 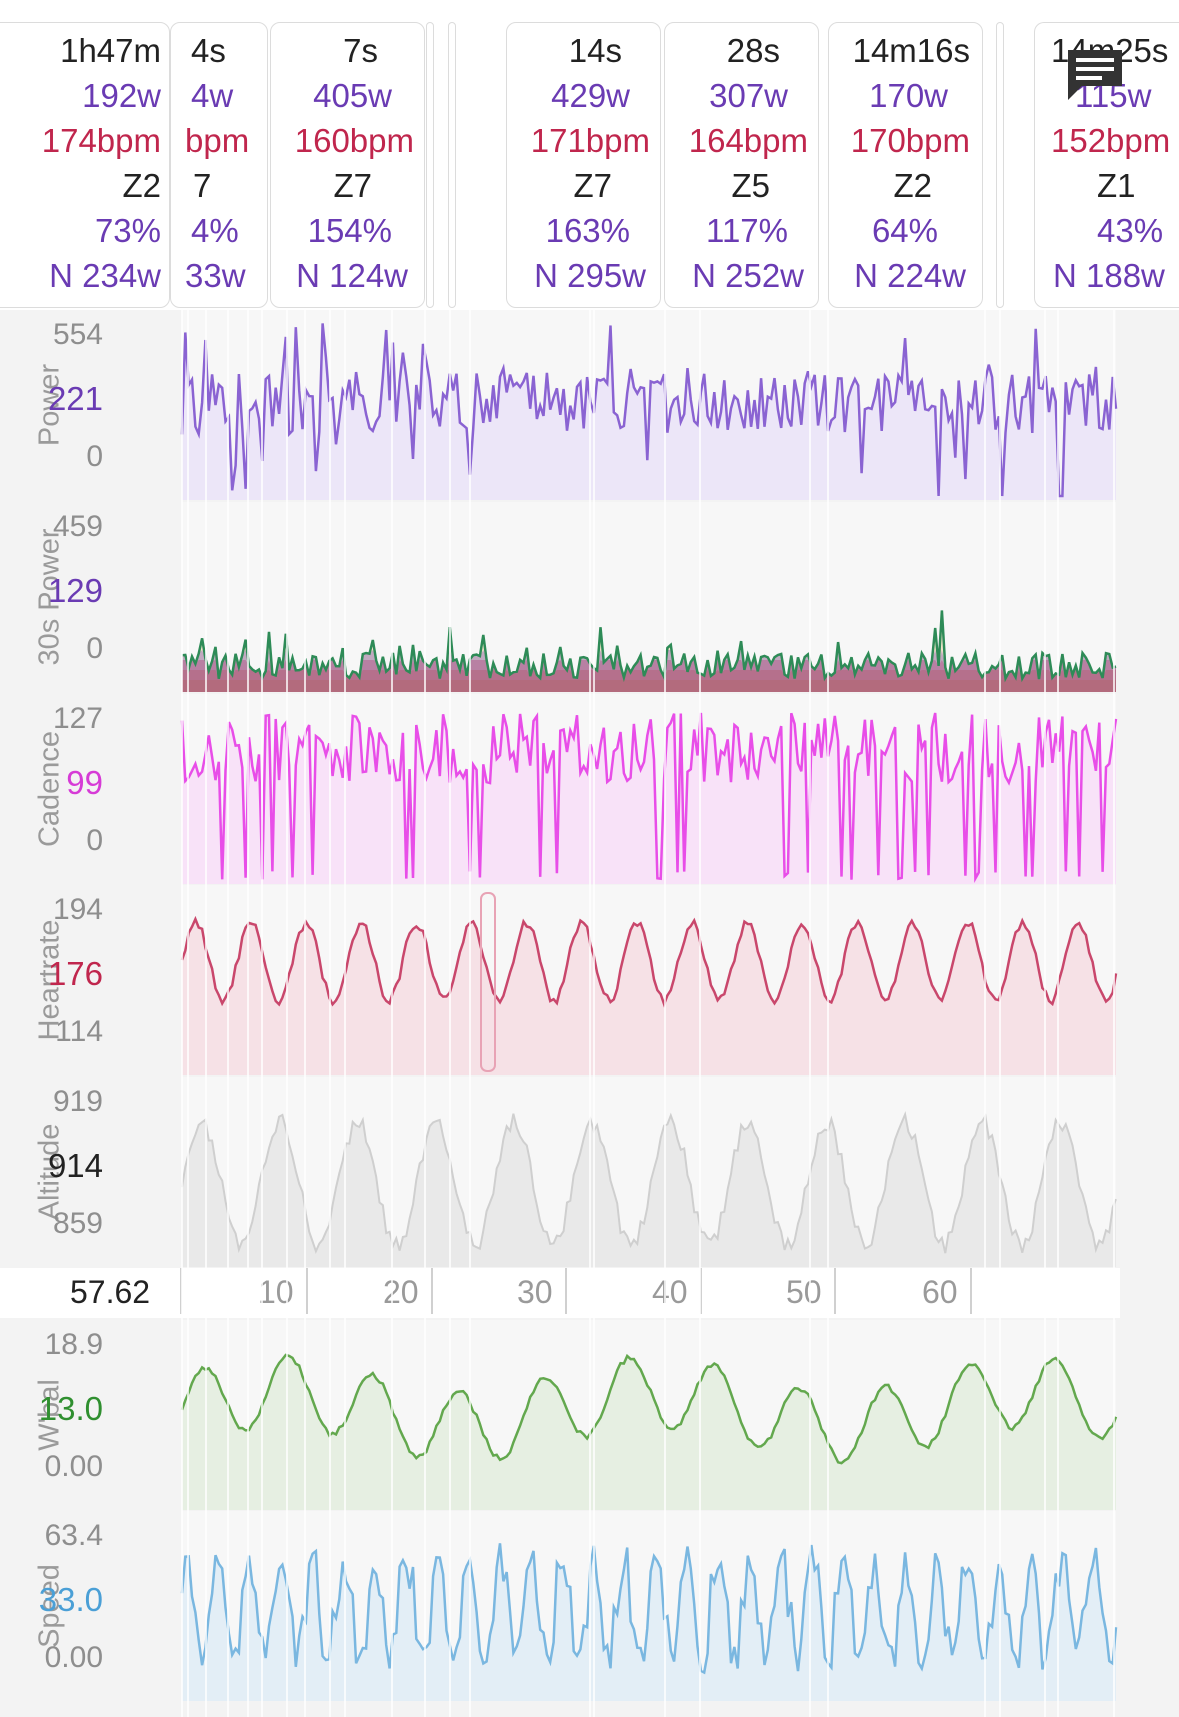 I want to click on interval-normalized-power: N 124w, so click(x=352, y=275).